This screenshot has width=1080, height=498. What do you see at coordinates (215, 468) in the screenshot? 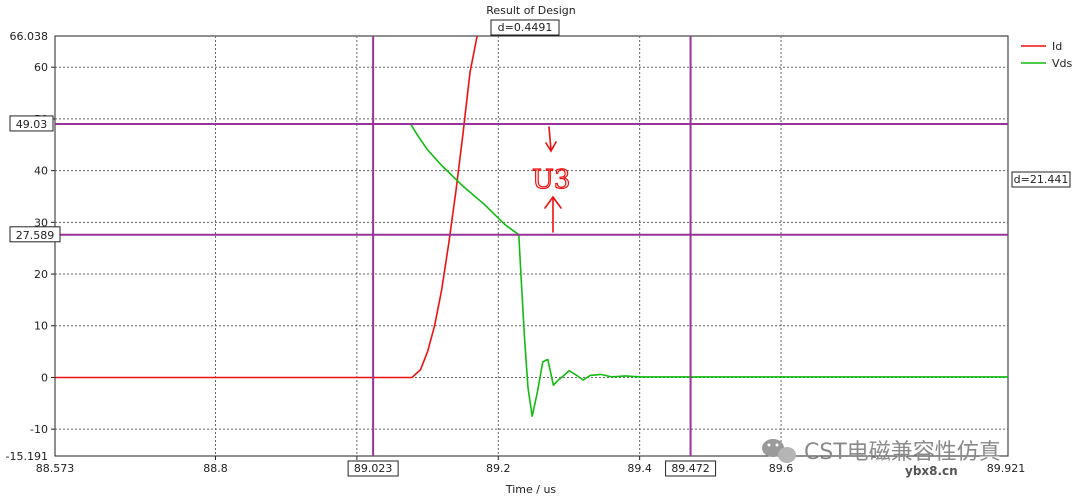
I see `x-tick-label: 88.8` at bounding box center [215, 468].